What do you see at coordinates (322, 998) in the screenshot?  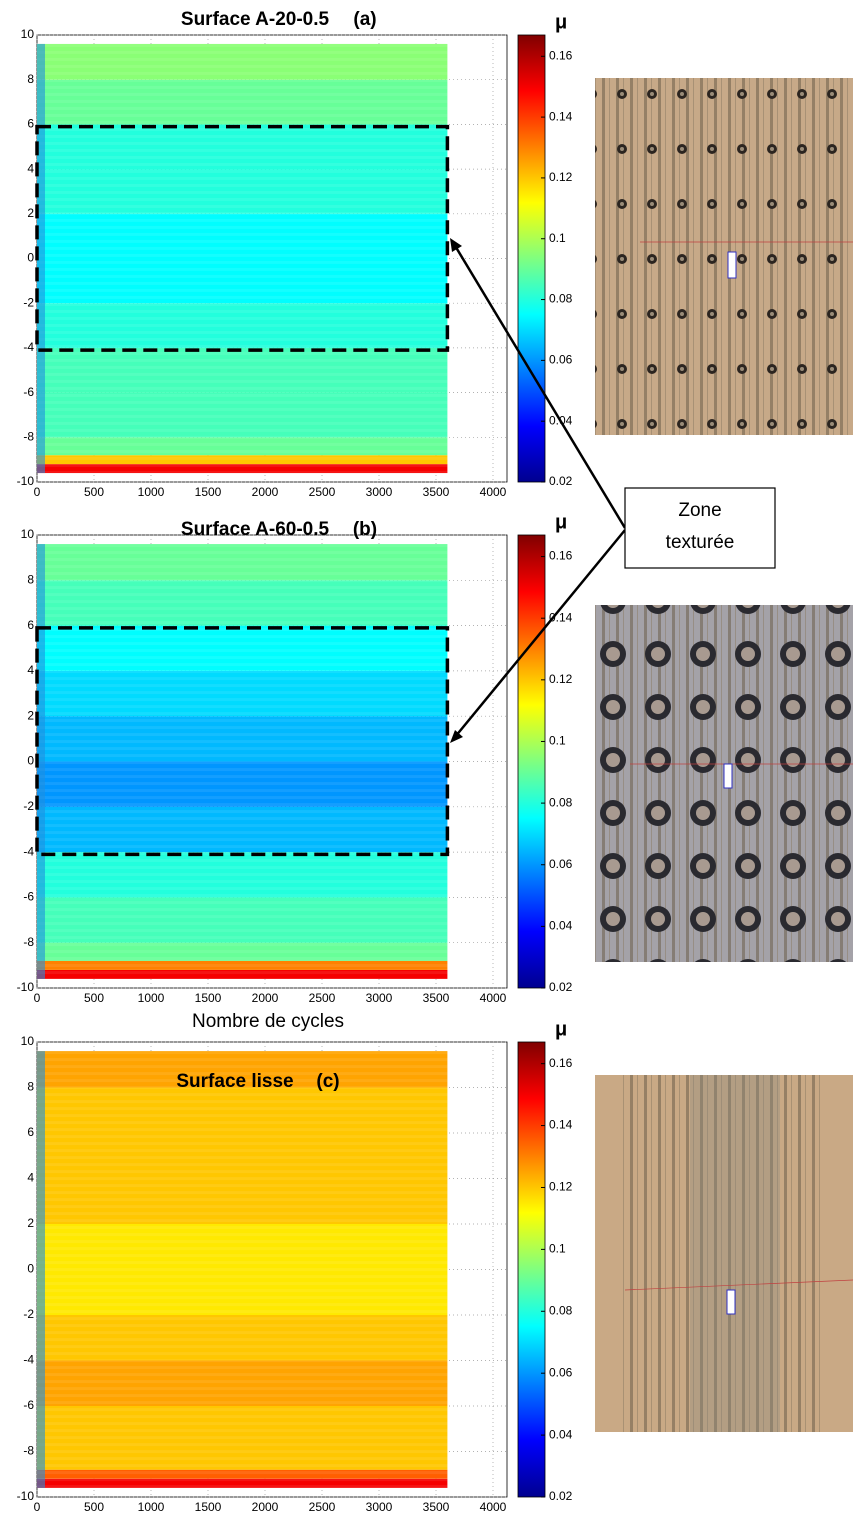 I see `x-tick-label: 2500` at bounding box center [322, 998].